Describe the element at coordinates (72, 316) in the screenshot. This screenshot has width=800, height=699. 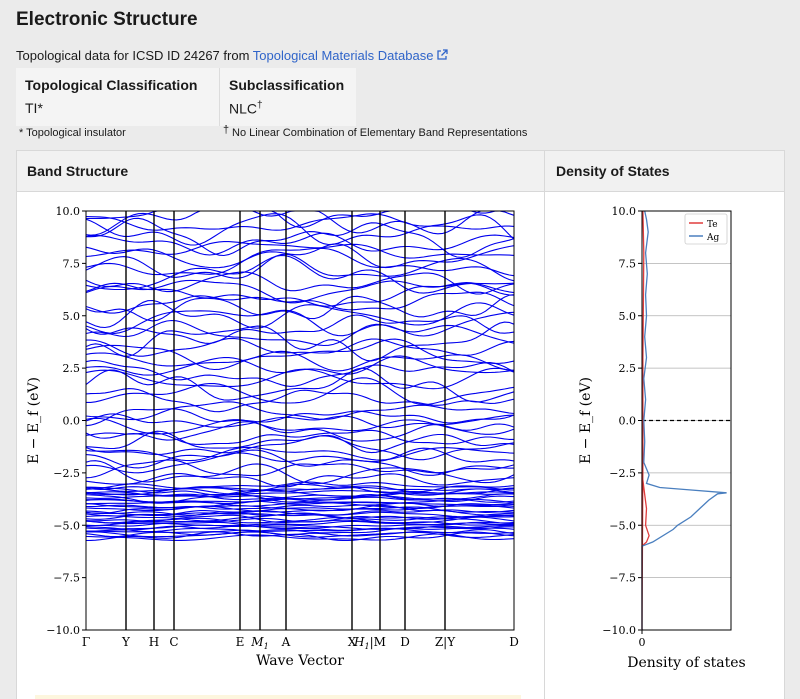
I see `y-tick-label: 5.0` at that location.